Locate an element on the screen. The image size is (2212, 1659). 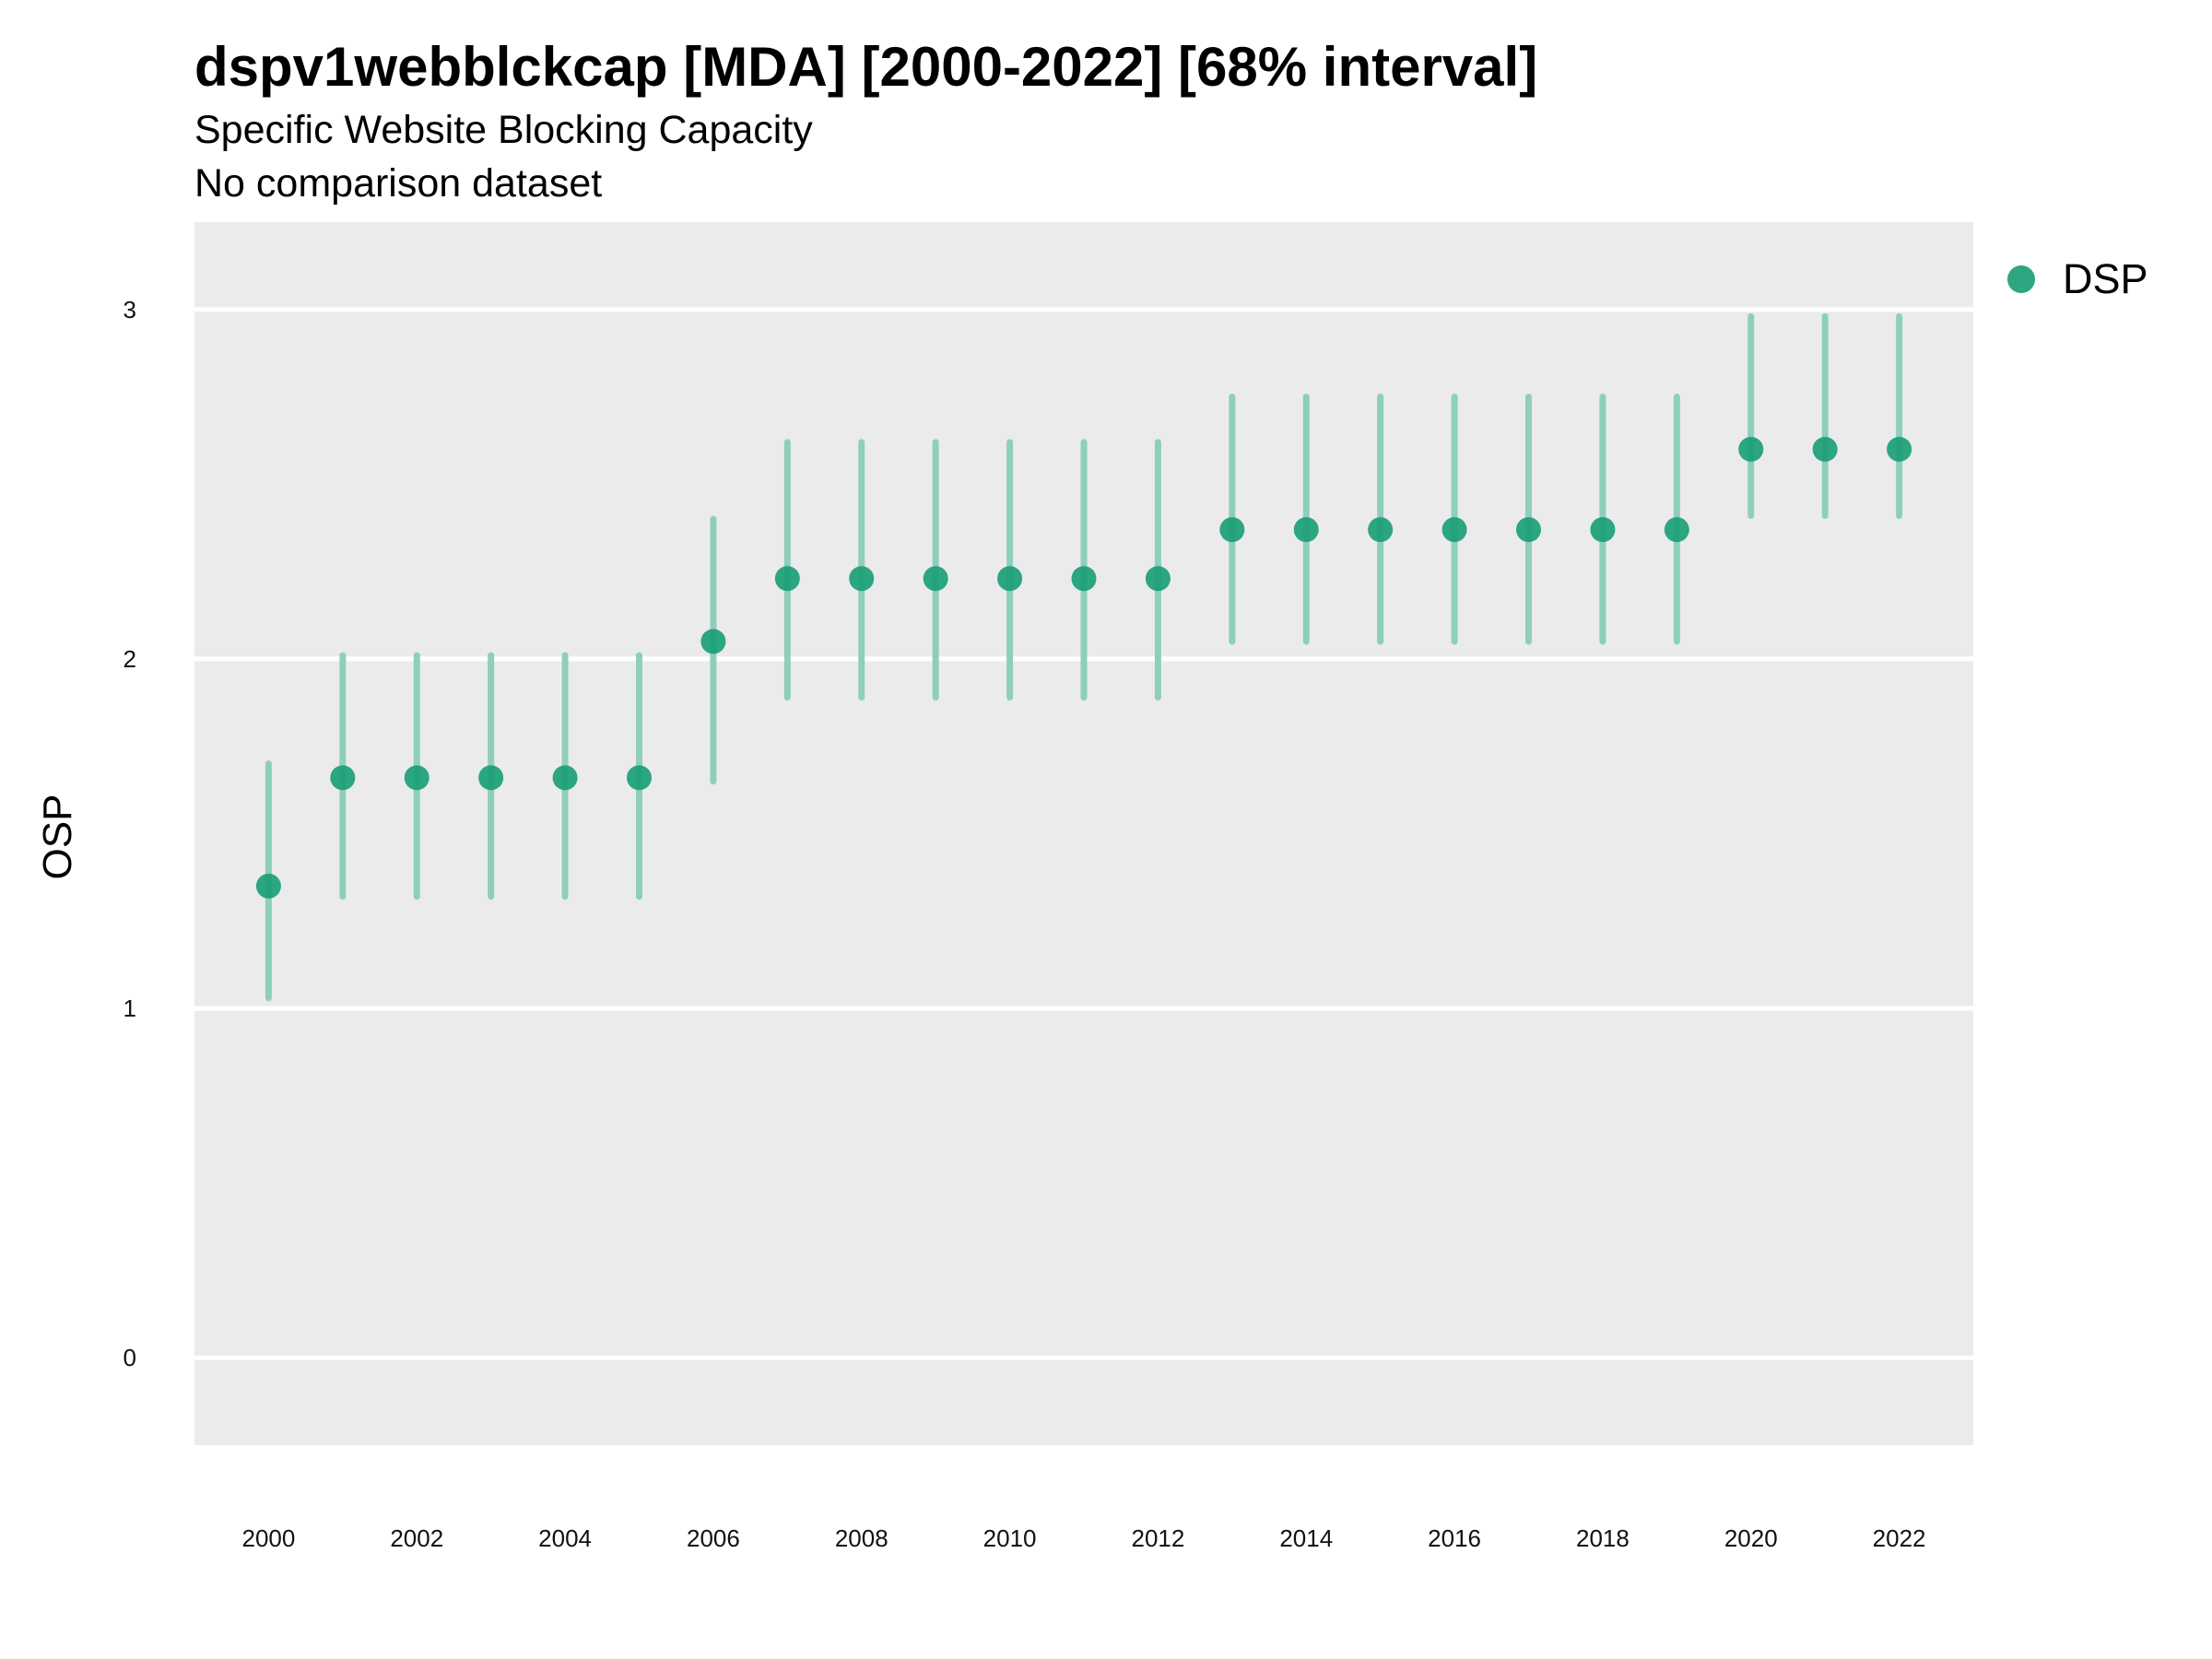
legend-marker-dsp is located at coordinates (2021, 279).